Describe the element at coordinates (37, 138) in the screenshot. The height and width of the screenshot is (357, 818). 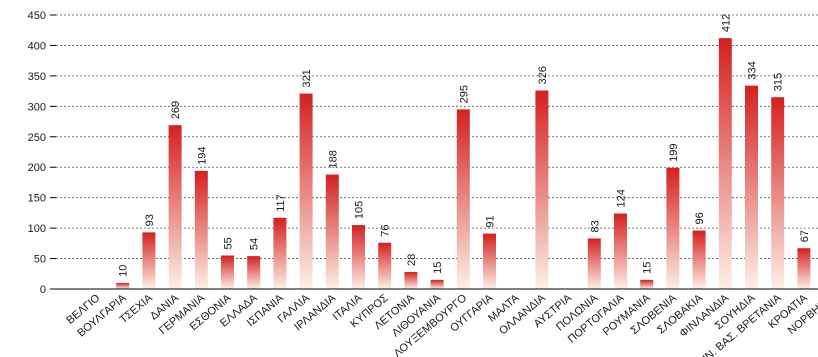
I see `y-tick-label: 250` at that location.